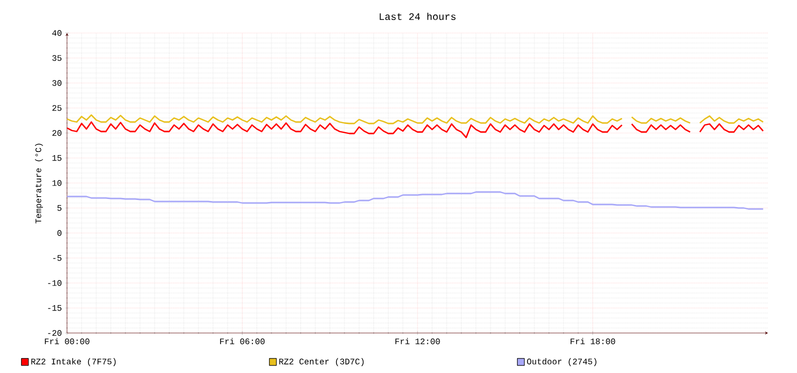  Describe the element at coordinates (67, 341) in the screenshot. I see `x-tick-label: Fri 00:00` at that location.